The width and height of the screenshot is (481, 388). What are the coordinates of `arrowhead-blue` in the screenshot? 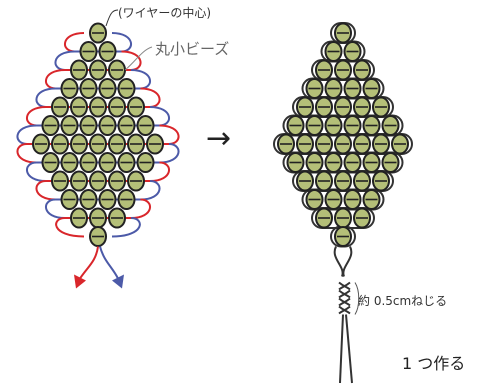 It's located at (118, 281).